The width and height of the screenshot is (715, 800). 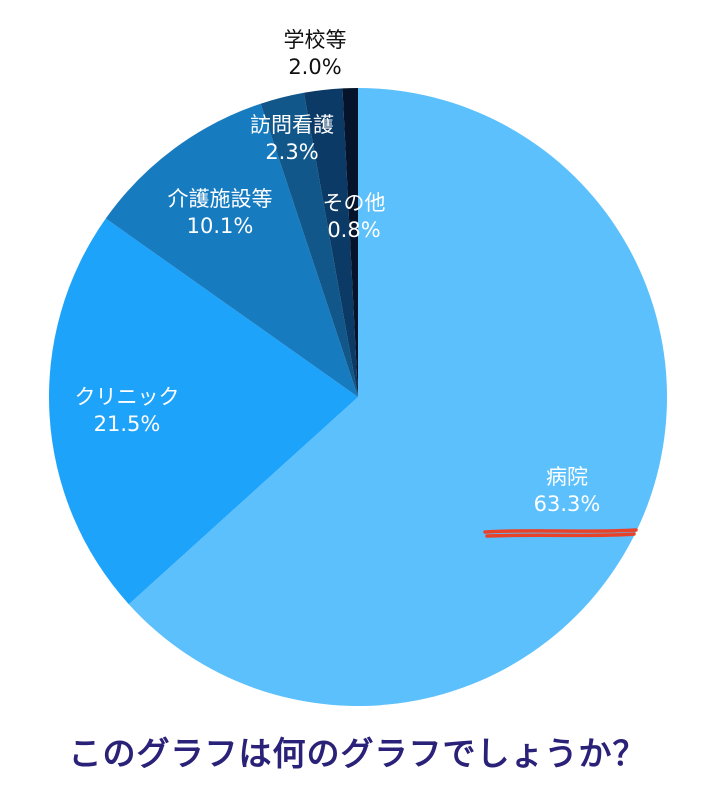 What do you see at coordinates (292, 125) in the screenshot?
I see `slice-label-4: 訪問看護` at bounding box center [292, 125].